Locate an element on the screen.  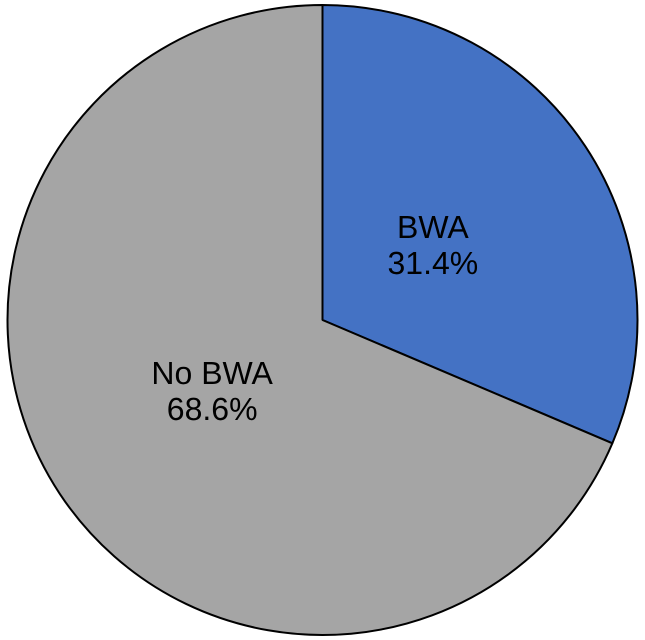
slice-label: BWA is located at coordinates (433, 226).